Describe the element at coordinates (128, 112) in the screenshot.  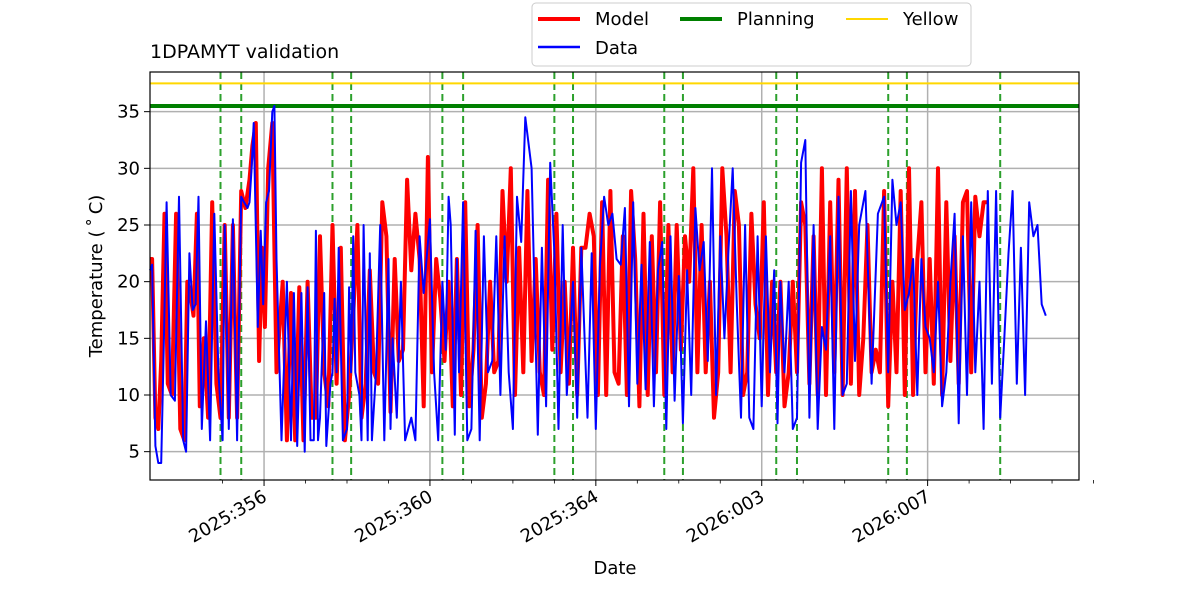
I see `y-tick-label: 35` at that location.